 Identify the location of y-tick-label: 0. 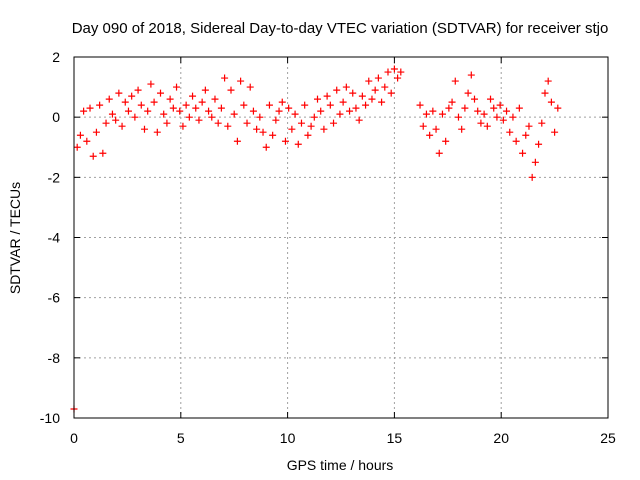
(56, 117).